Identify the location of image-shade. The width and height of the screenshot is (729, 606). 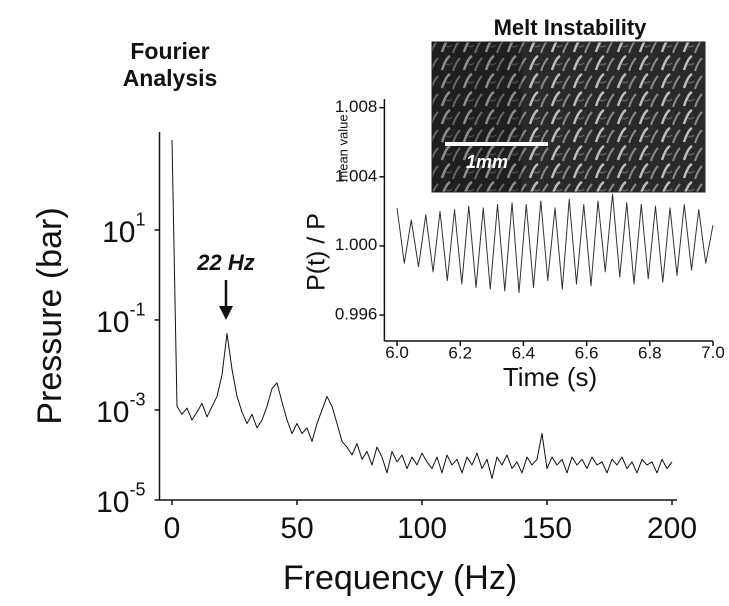
(477, 117).